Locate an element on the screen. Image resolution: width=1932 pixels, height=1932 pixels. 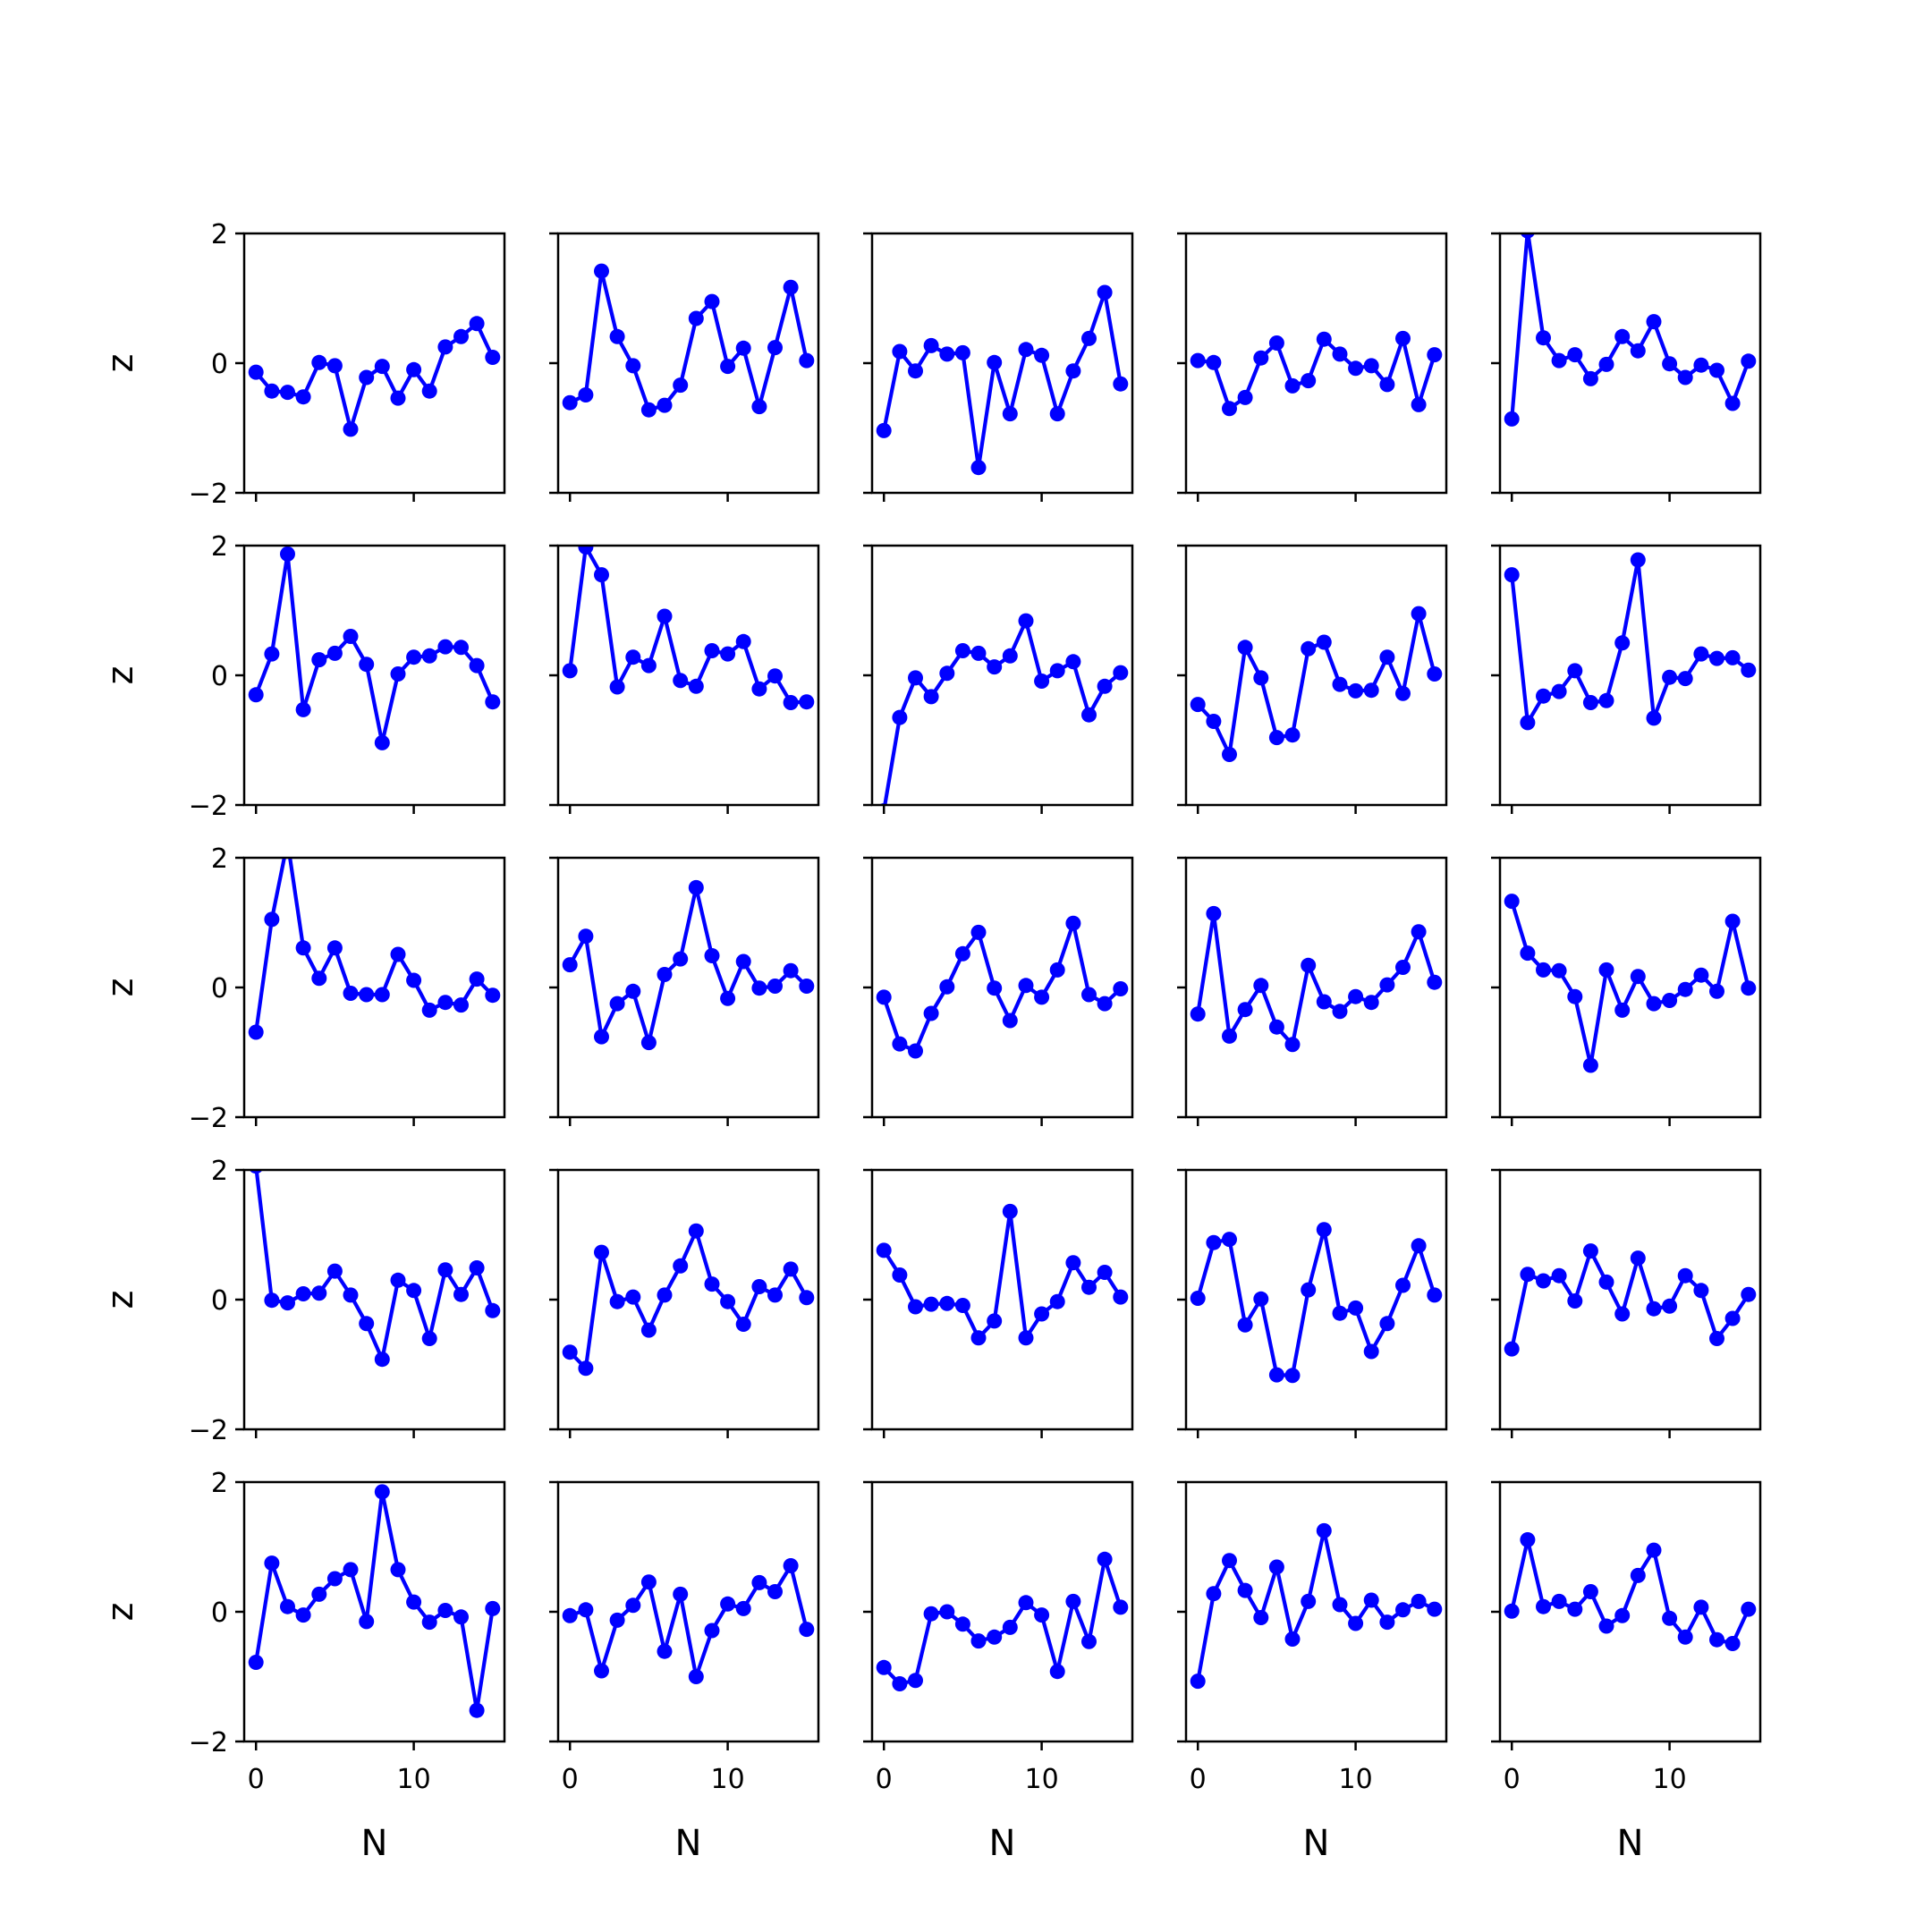
x-axis-label: N is located at coordinates (1630, 1843).